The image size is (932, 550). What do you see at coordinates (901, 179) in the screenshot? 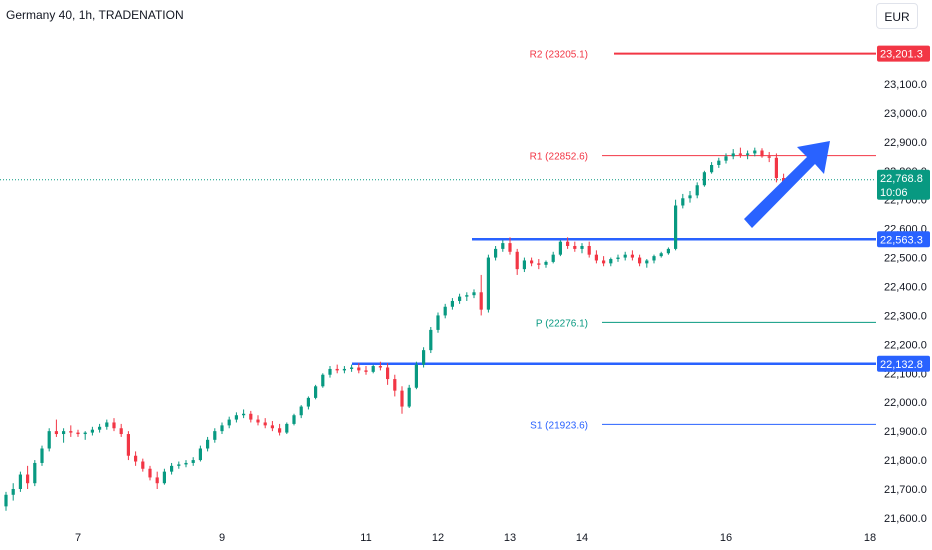
I see `current-price-tag: 22,768.8` at bounding box center [901, 179].